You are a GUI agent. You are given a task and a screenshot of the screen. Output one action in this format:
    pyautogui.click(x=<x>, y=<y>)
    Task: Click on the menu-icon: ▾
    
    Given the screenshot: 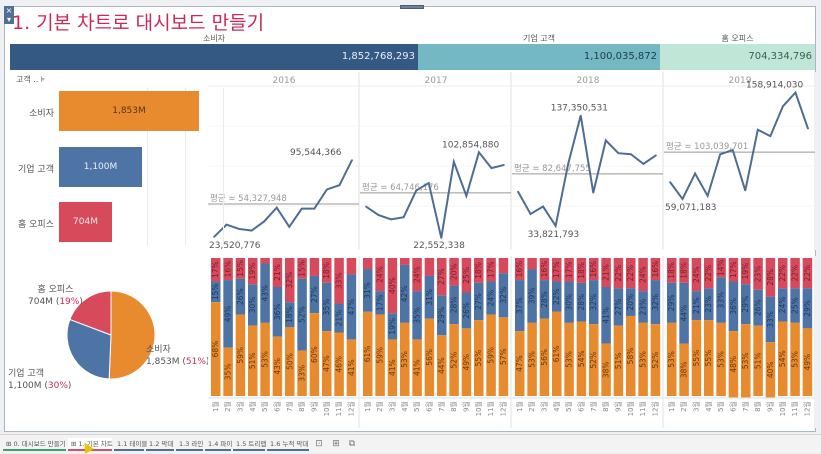 What is the action you would take?
    pyautogui.click(x=8, y=19)
    